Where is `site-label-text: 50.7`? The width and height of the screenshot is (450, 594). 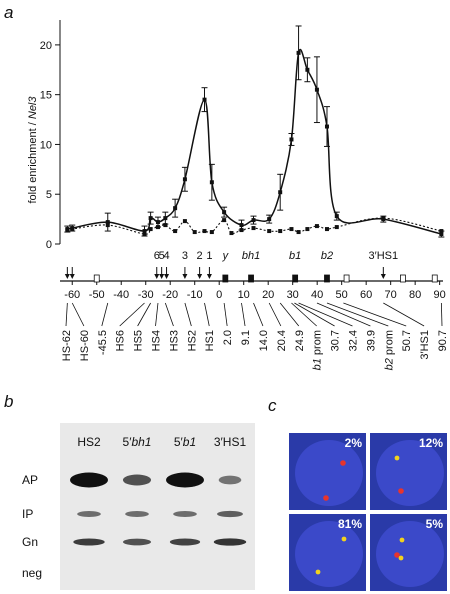 site-label-text: 50.7 is located at coordinates (407, 340).